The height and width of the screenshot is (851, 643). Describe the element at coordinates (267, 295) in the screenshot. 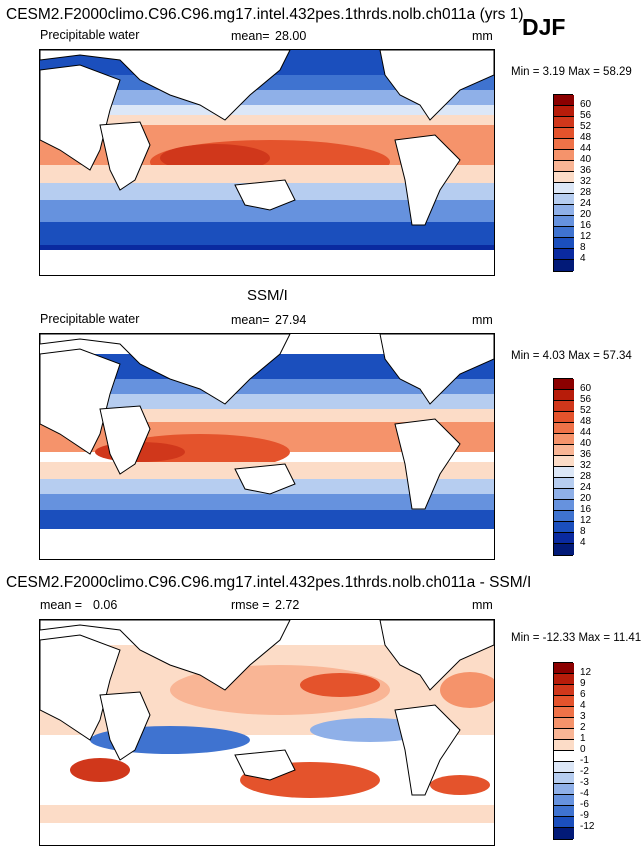

I see `panel2-title: SSM/I` at that location.